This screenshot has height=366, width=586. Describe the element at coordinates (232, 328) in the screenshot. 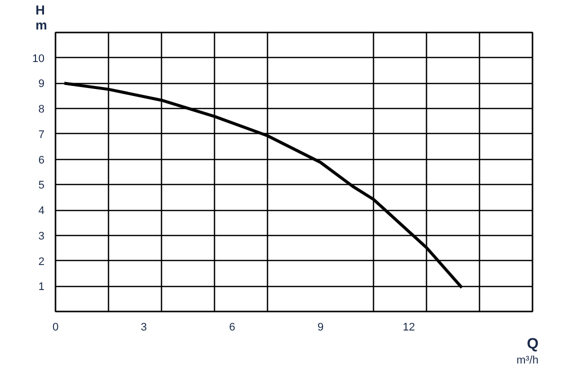

I see `x-tick-label: 6` at that location.